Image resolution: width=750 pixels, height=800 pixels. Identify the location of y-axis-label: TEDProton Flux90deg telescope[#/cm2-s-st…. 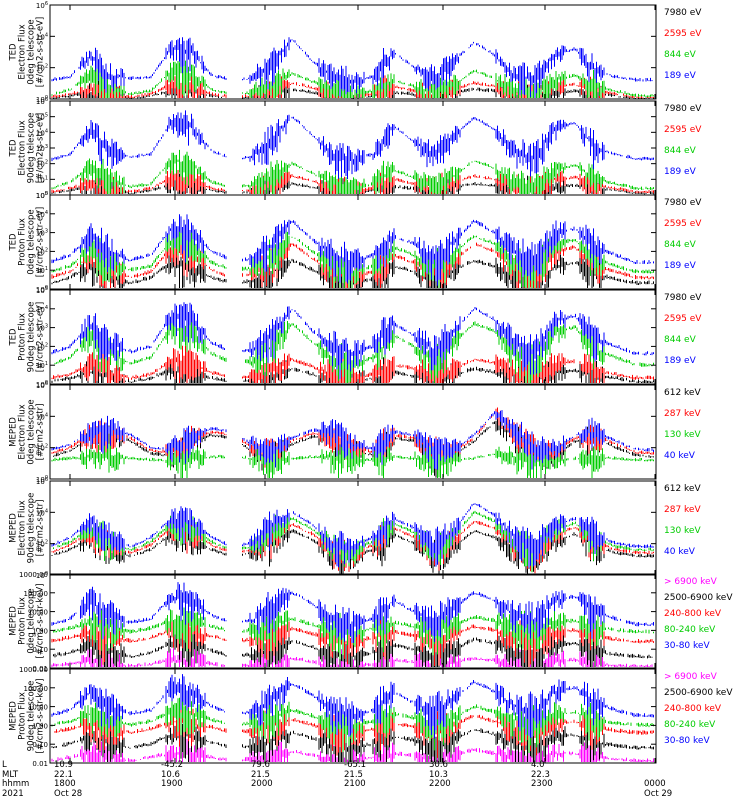
(27, 337).